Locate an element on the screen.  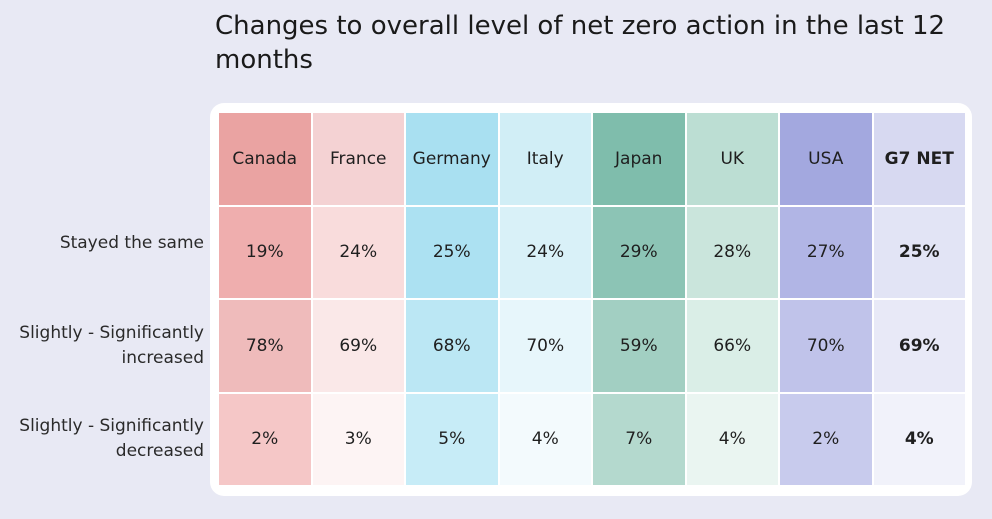
table-cell: 66% is located at coordinates (732, 346).